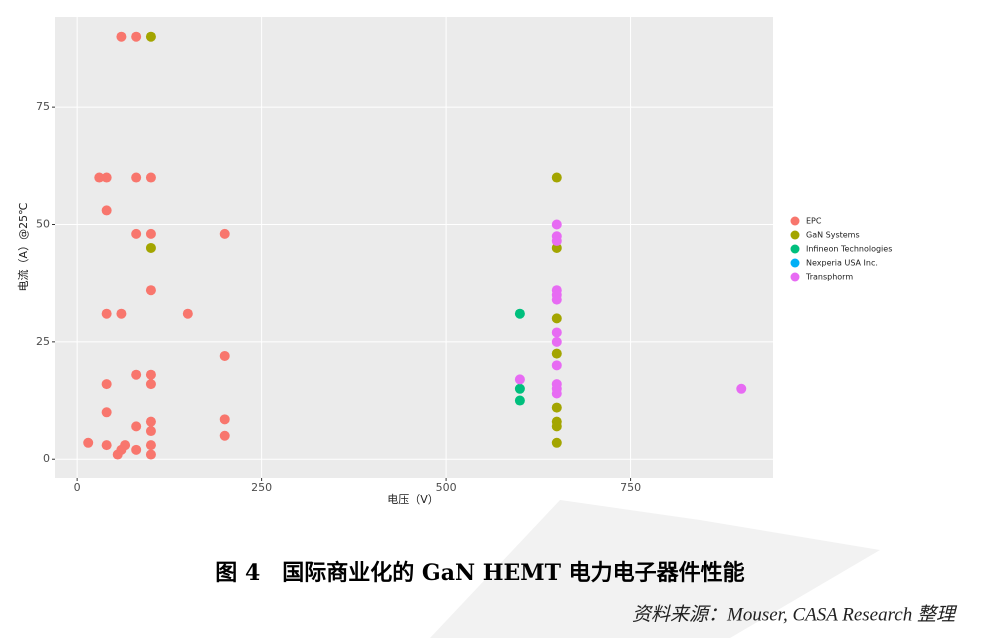 The height and width of the screenshot is (638, 1000). I want to click on legend-label: EPC, so click(814, 221).